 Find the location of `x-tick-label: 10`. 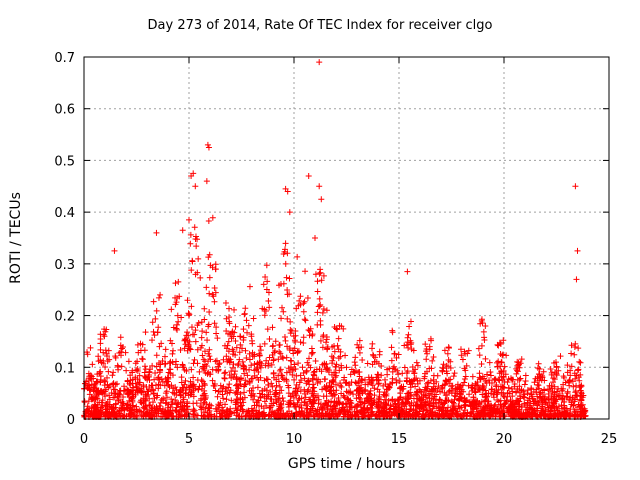

x-tick-label: 10 is located at coordinates (294, 439).